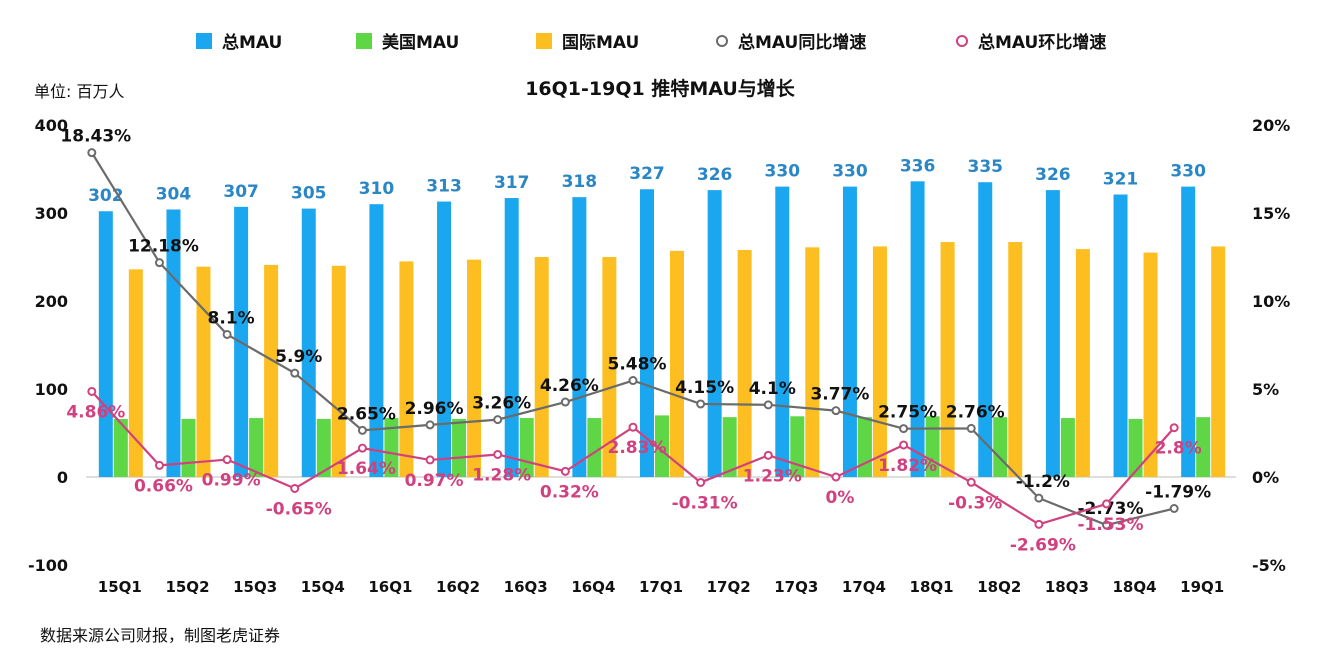  What do you see at coordinates (239, 40) in the screenshot?
I see `legend-total-mau: 总MAU` at bounding box center [239, 40].